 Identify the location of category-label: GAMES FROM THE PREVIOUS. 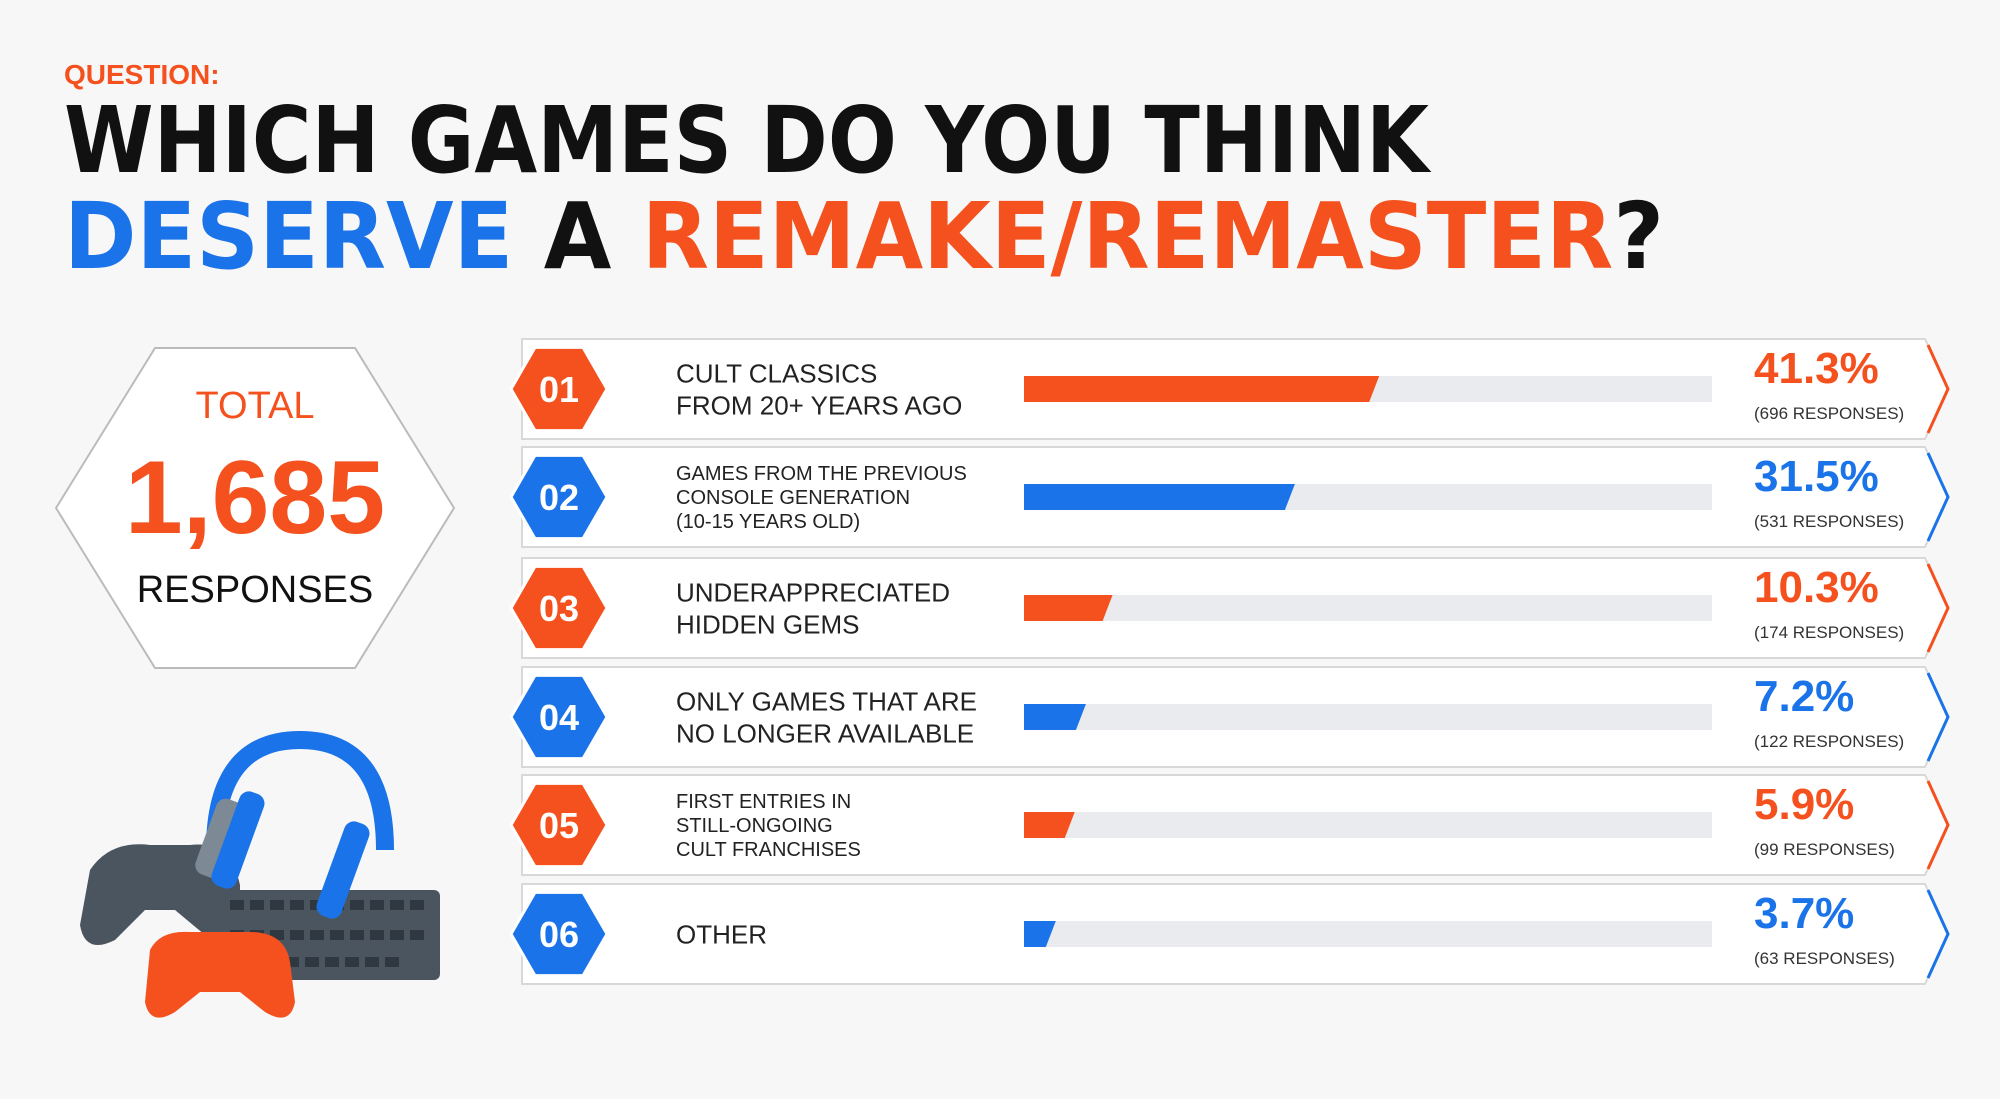
(821, 474).